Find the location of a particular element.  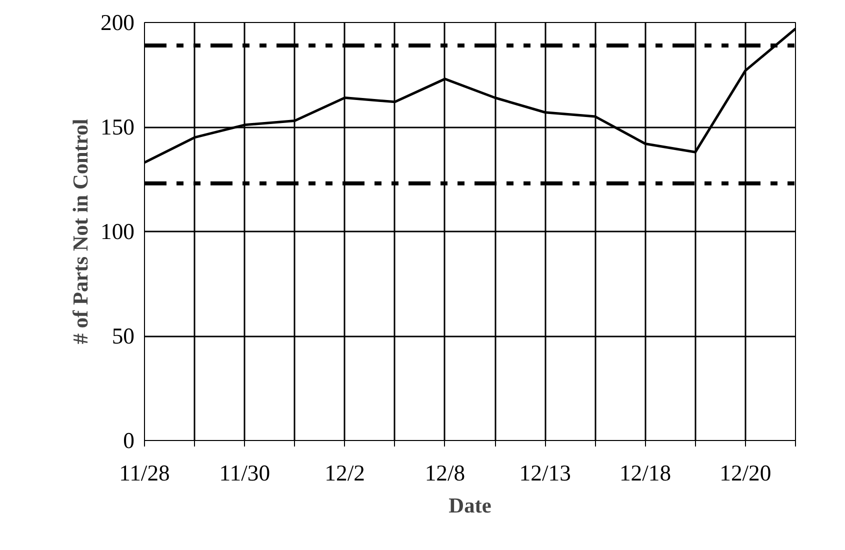

y-tick-label: 0 is located at coordinates (128, 440).